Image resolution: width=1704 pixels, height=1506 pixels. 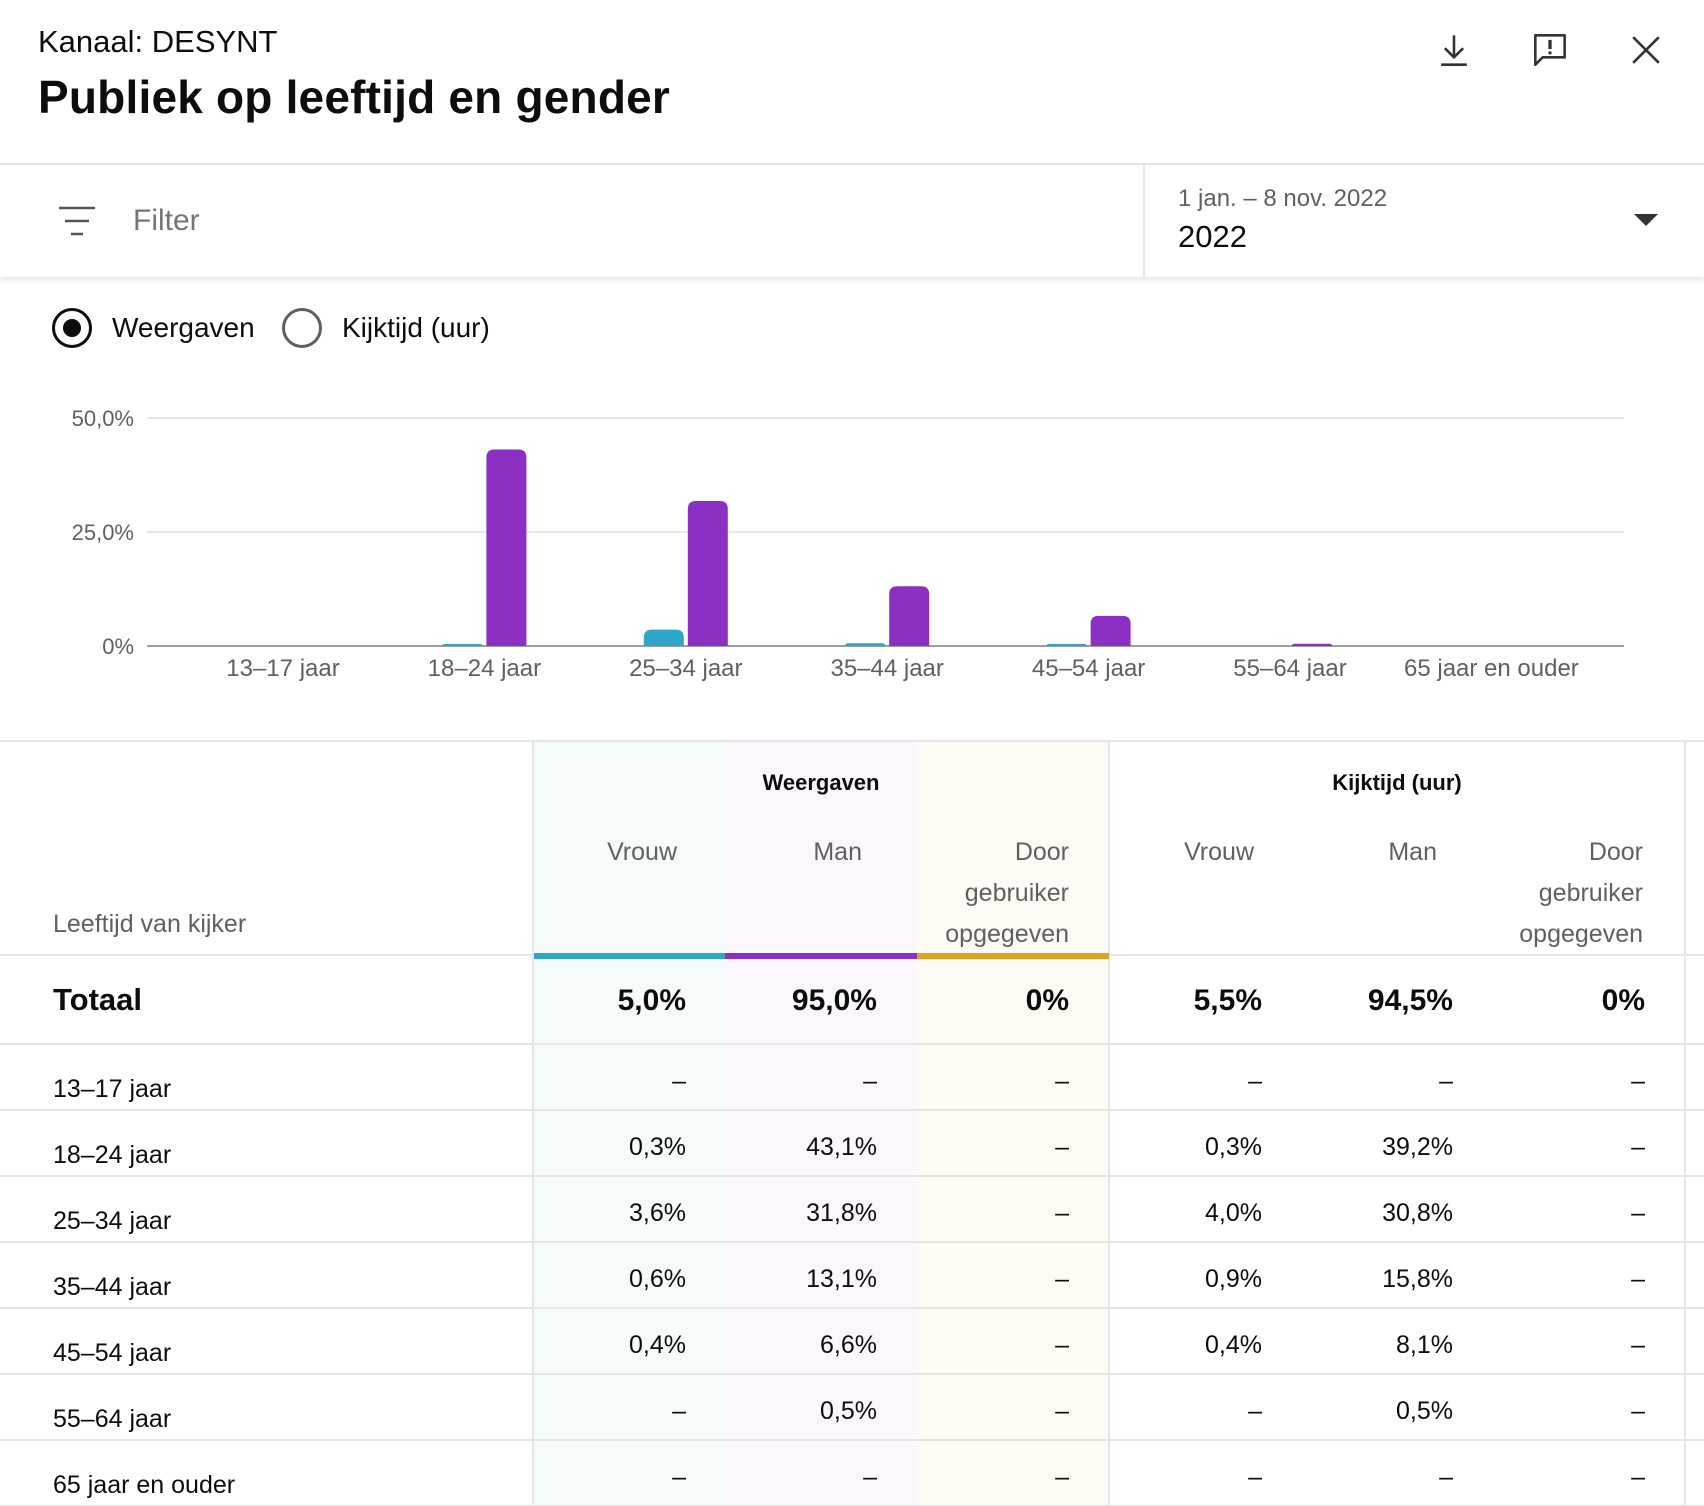 What do you see at coordinates (112, 1287) in the screenshot?
I see `row-label: 35–44 jaar` at bounding box center [112, 1287].